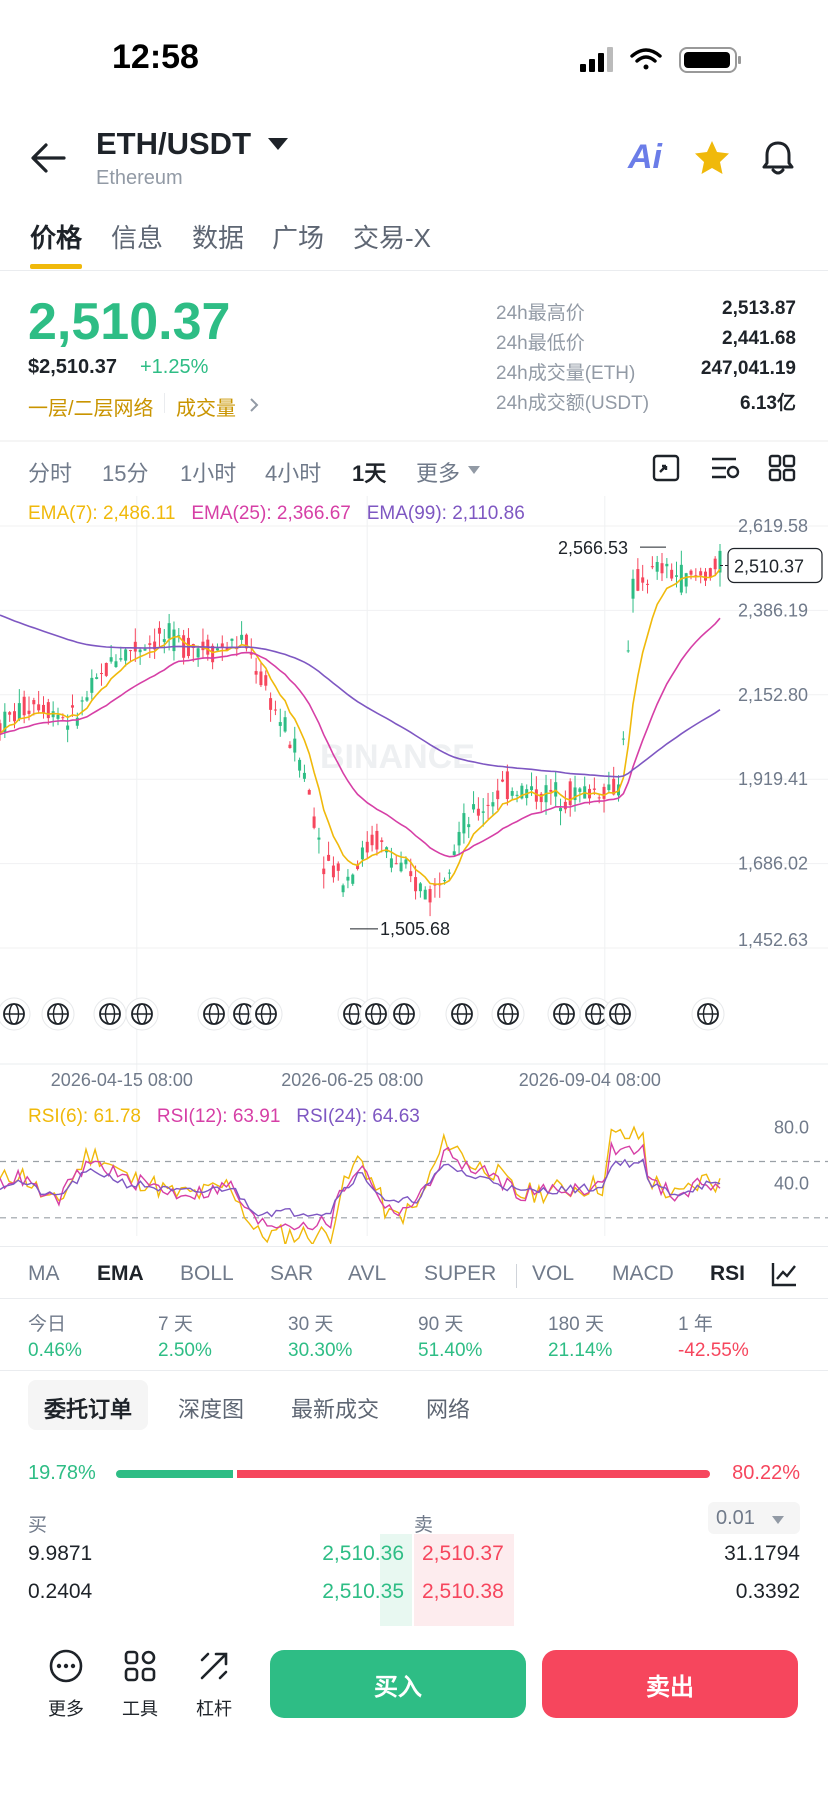 This screenshot has height=1800, width=828. I want to click on tab-trade-x: 交易-X, so click(392, 238).